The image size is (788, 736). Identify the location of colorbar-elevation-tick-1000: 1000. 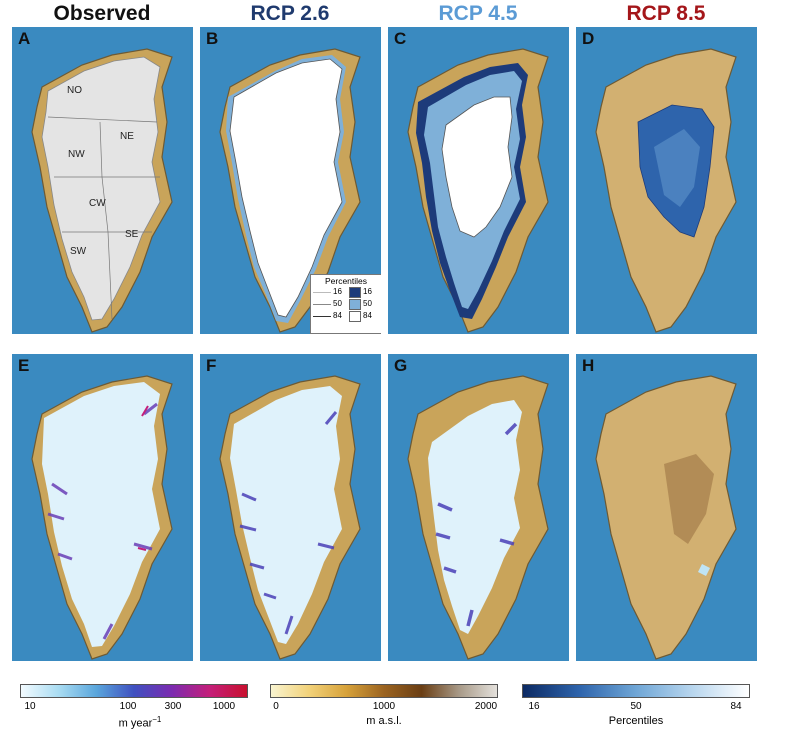
(384, 706).